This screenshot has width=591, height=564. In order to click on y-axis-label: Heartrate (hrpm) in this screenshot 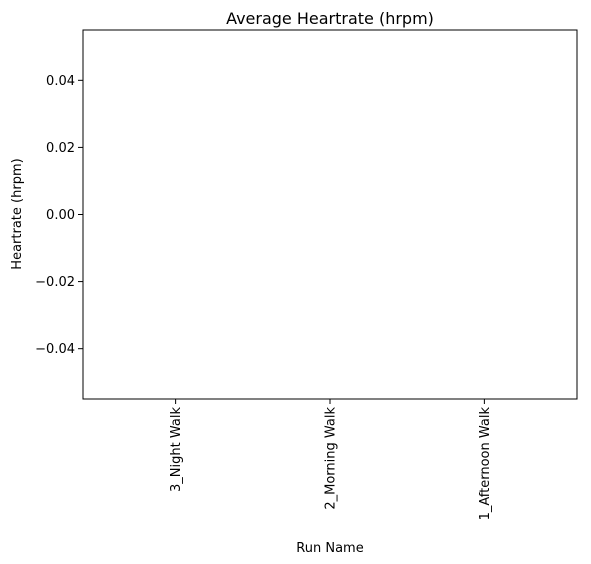, I will do `click(17, 213)`.